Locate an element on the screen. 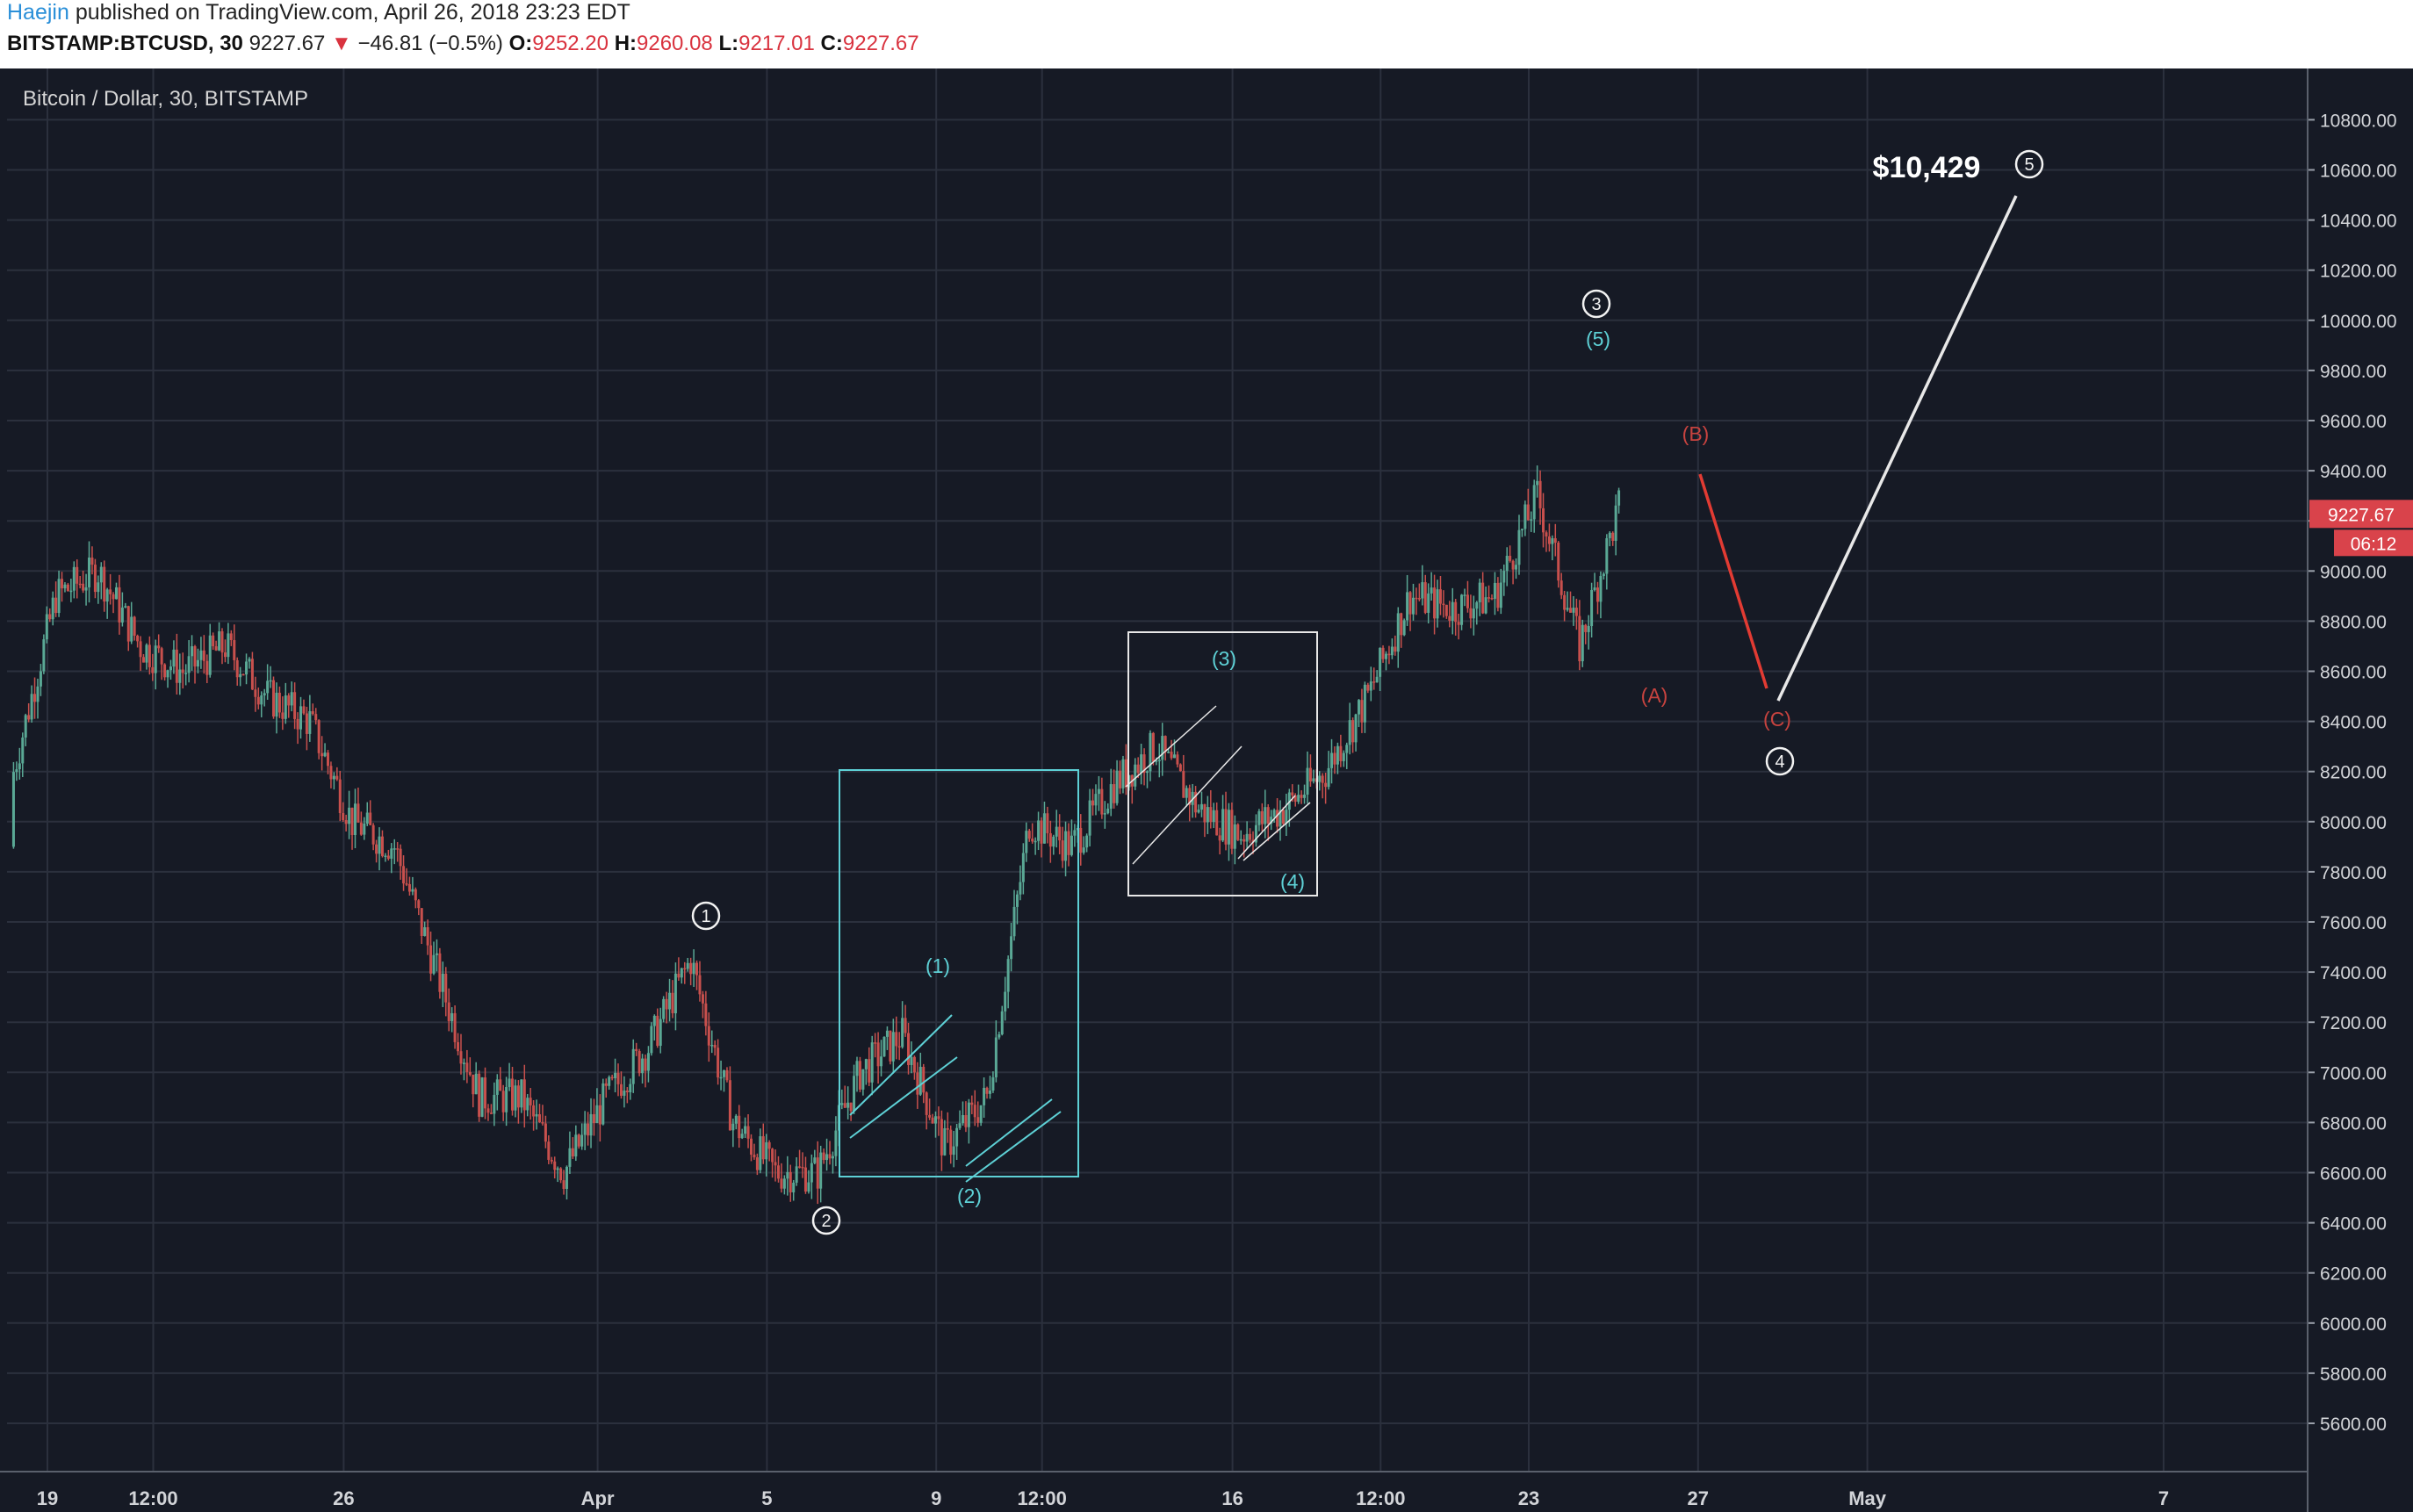  x-tick-label: 12:00 is located at coordinates (152, 1498).